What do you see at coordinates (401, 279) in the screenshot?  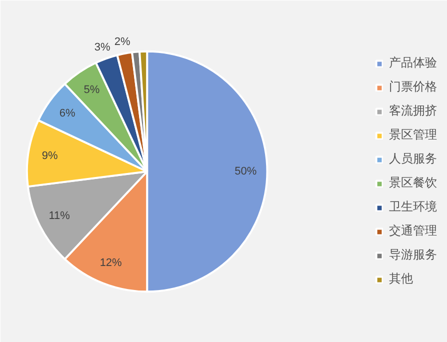 I see `legend-label: 其他` at bounding box center [401, 279].